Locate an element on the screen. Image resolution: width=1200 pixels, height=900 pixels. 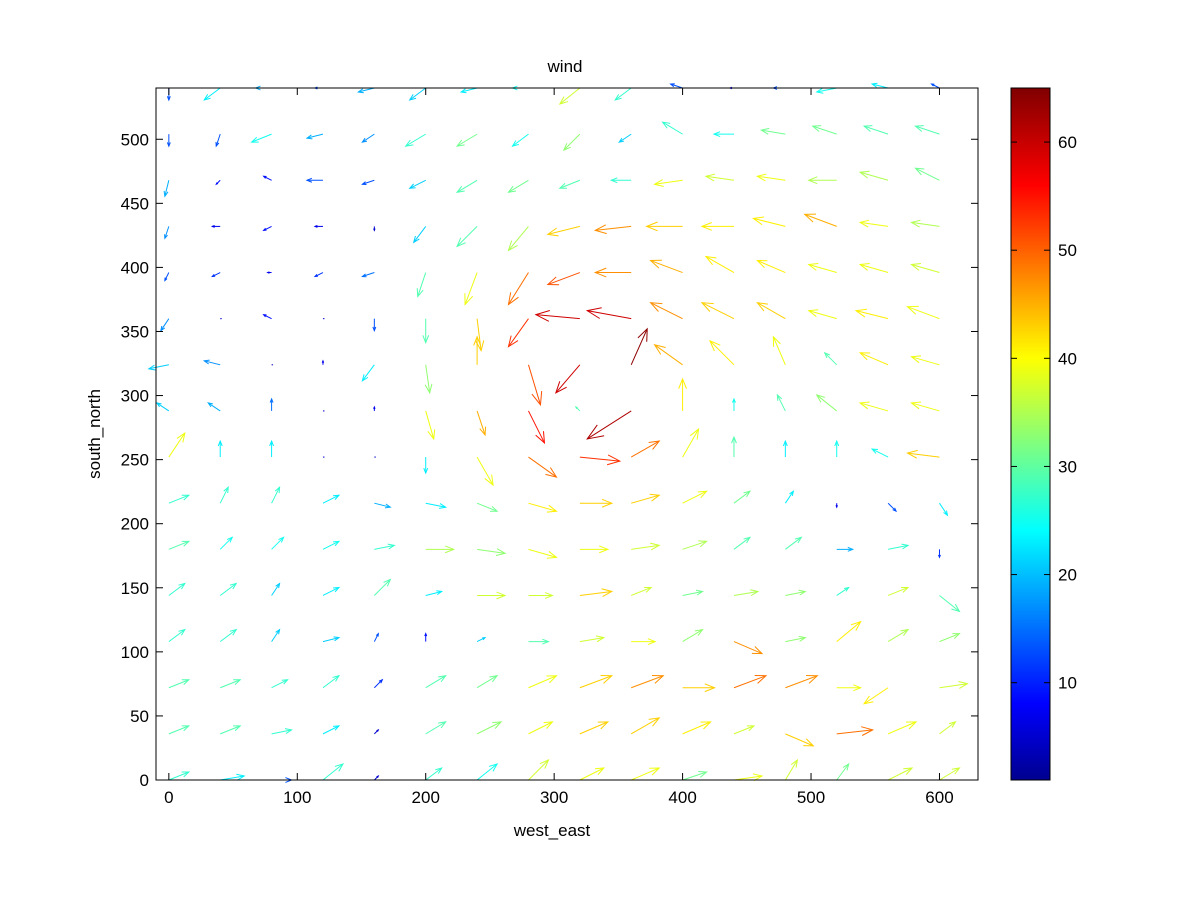
y-axis-label: south_north is located at coordinates (94, 434).